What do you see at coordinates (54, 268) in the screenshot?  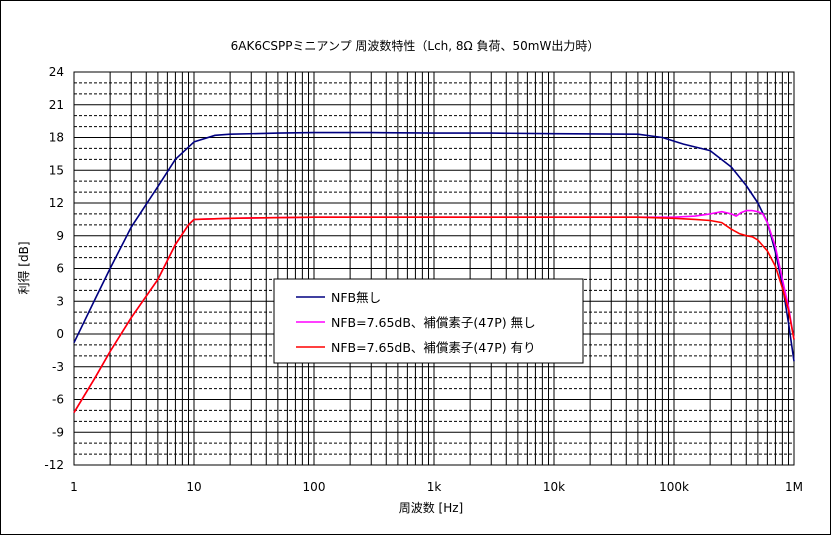 I see `y-tick-labels: 24 21 18 15 12 9 6 3 0 -3 -6 -9 -12` at bounding box center [54, 268].